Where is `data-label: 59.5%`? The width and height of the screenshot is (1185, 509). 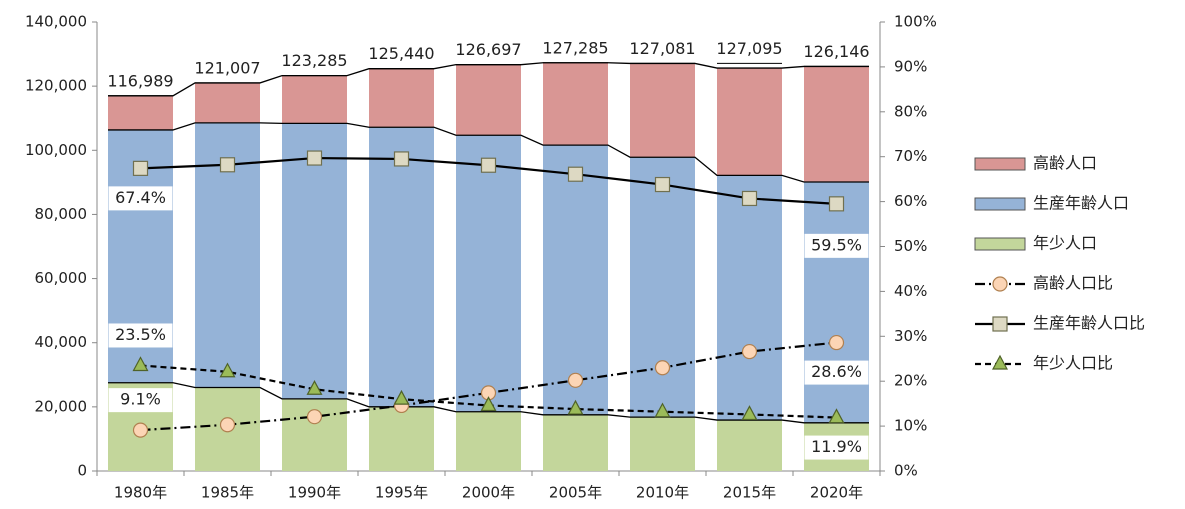 data-label: 59.5% is located at coordinates (836, 244).